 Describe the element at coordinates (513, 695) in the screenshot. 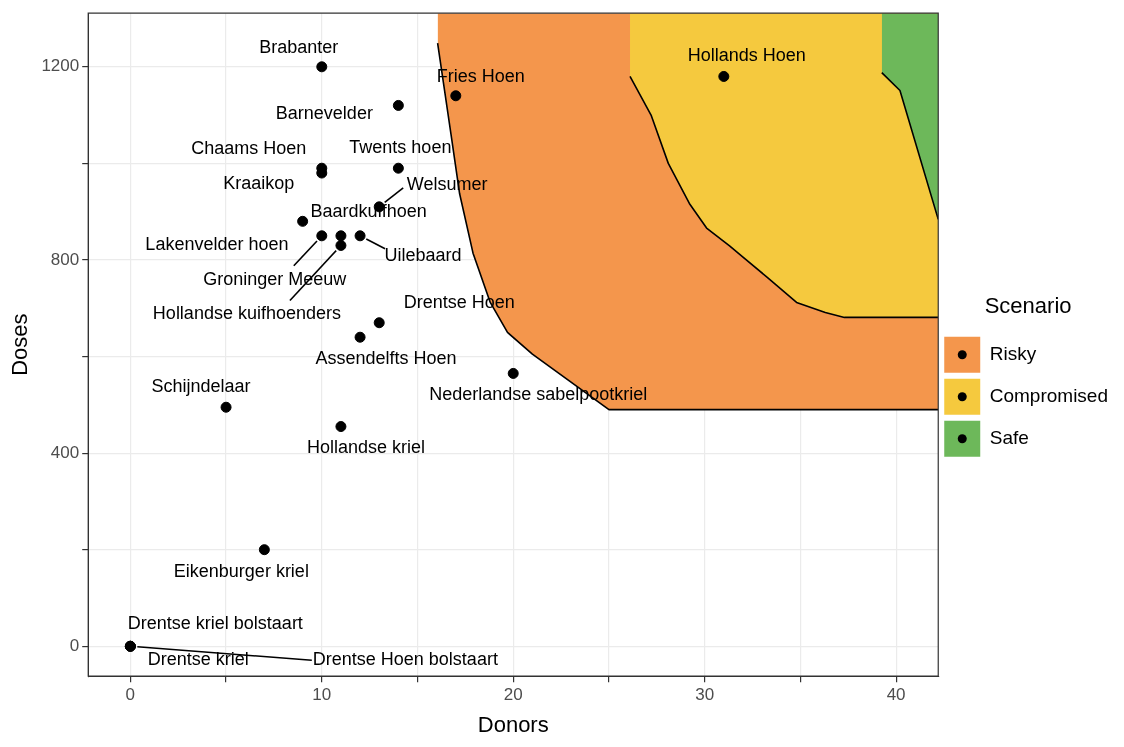

I see `x-tick-label: 20` at that location.